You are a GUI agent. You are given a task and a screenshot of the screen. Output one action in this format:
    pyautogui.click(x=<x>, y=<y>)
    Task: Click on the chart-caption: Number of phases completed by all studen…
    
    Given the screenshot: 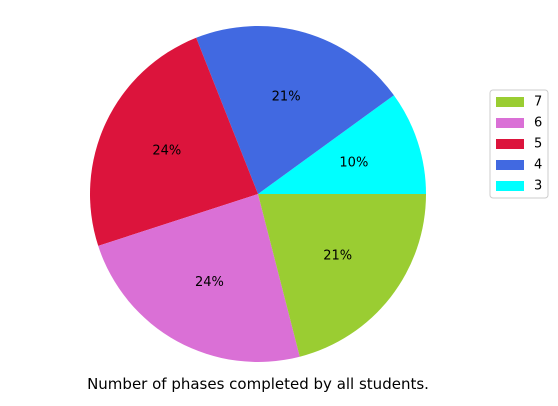 What is the action you would take?
    pyautogui.click(x=258, y=384)
    